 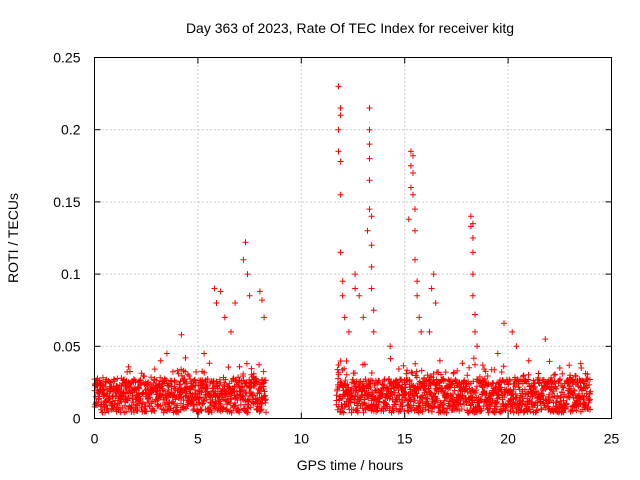 What do you see at coordinates (71, 130) in the screenshot?
I see `y-tick-label: 0.2` at bounding box center [71, 130].